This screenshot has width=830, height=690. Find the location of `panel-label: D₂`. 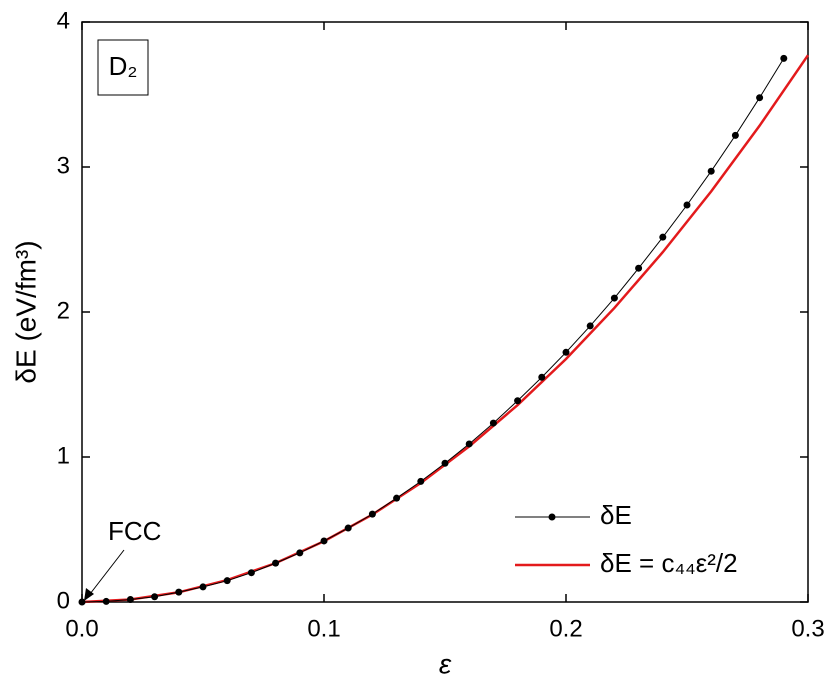

panel-label: D₂ is located at coordinates (123, 66).